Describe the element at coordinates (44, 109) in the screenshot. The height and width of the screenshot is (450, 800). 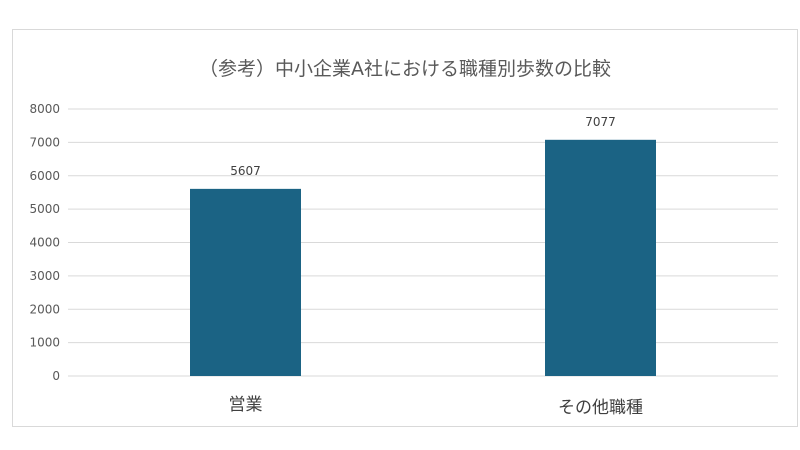
I see `y-tick-label: 8000` at that location.